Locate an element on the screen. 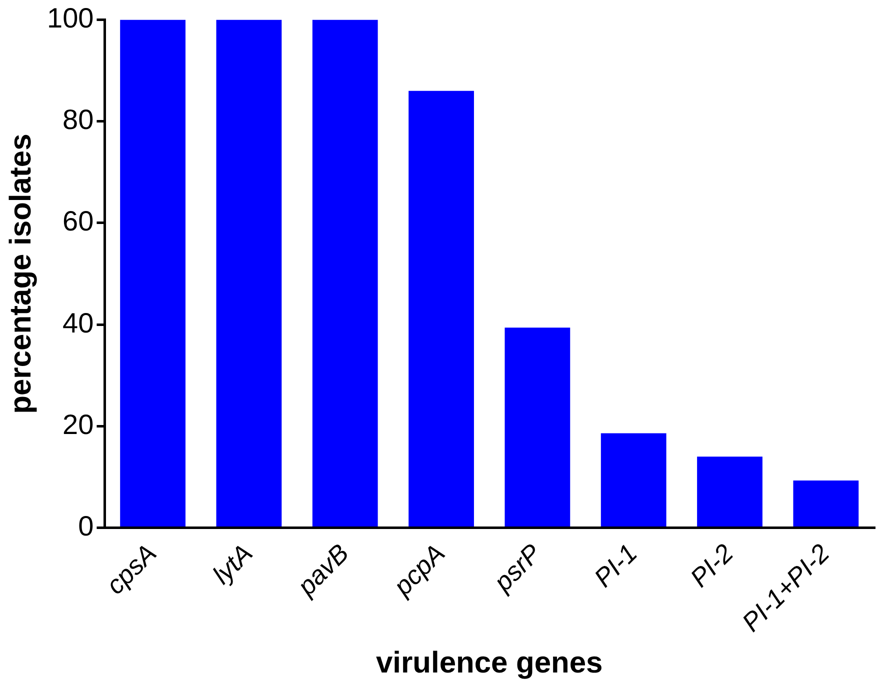 Image resolution: width=884 pixels, height=686 pixels. y-tick-label: 100 is located at coordinates (70, 18).